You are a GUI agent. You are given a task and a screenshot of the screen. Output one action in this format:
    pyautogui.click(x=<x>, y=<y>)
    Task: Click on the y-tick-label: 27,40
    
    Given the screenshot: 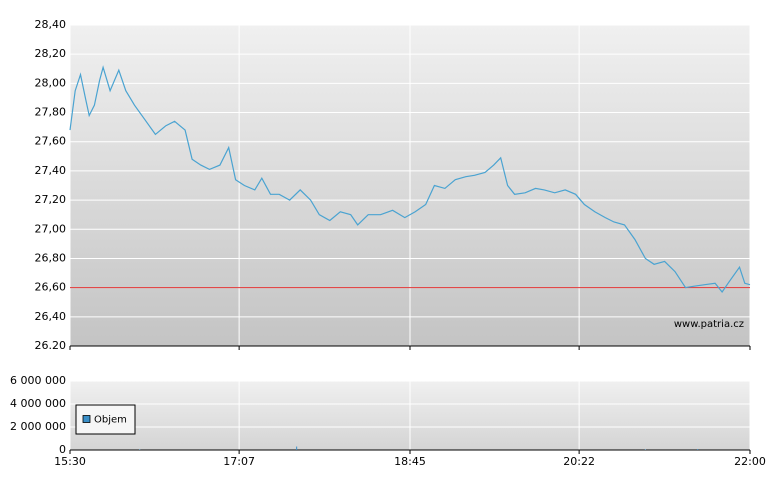 What is the action you would take?
    pyautogui.click(x=51, y=170)
    